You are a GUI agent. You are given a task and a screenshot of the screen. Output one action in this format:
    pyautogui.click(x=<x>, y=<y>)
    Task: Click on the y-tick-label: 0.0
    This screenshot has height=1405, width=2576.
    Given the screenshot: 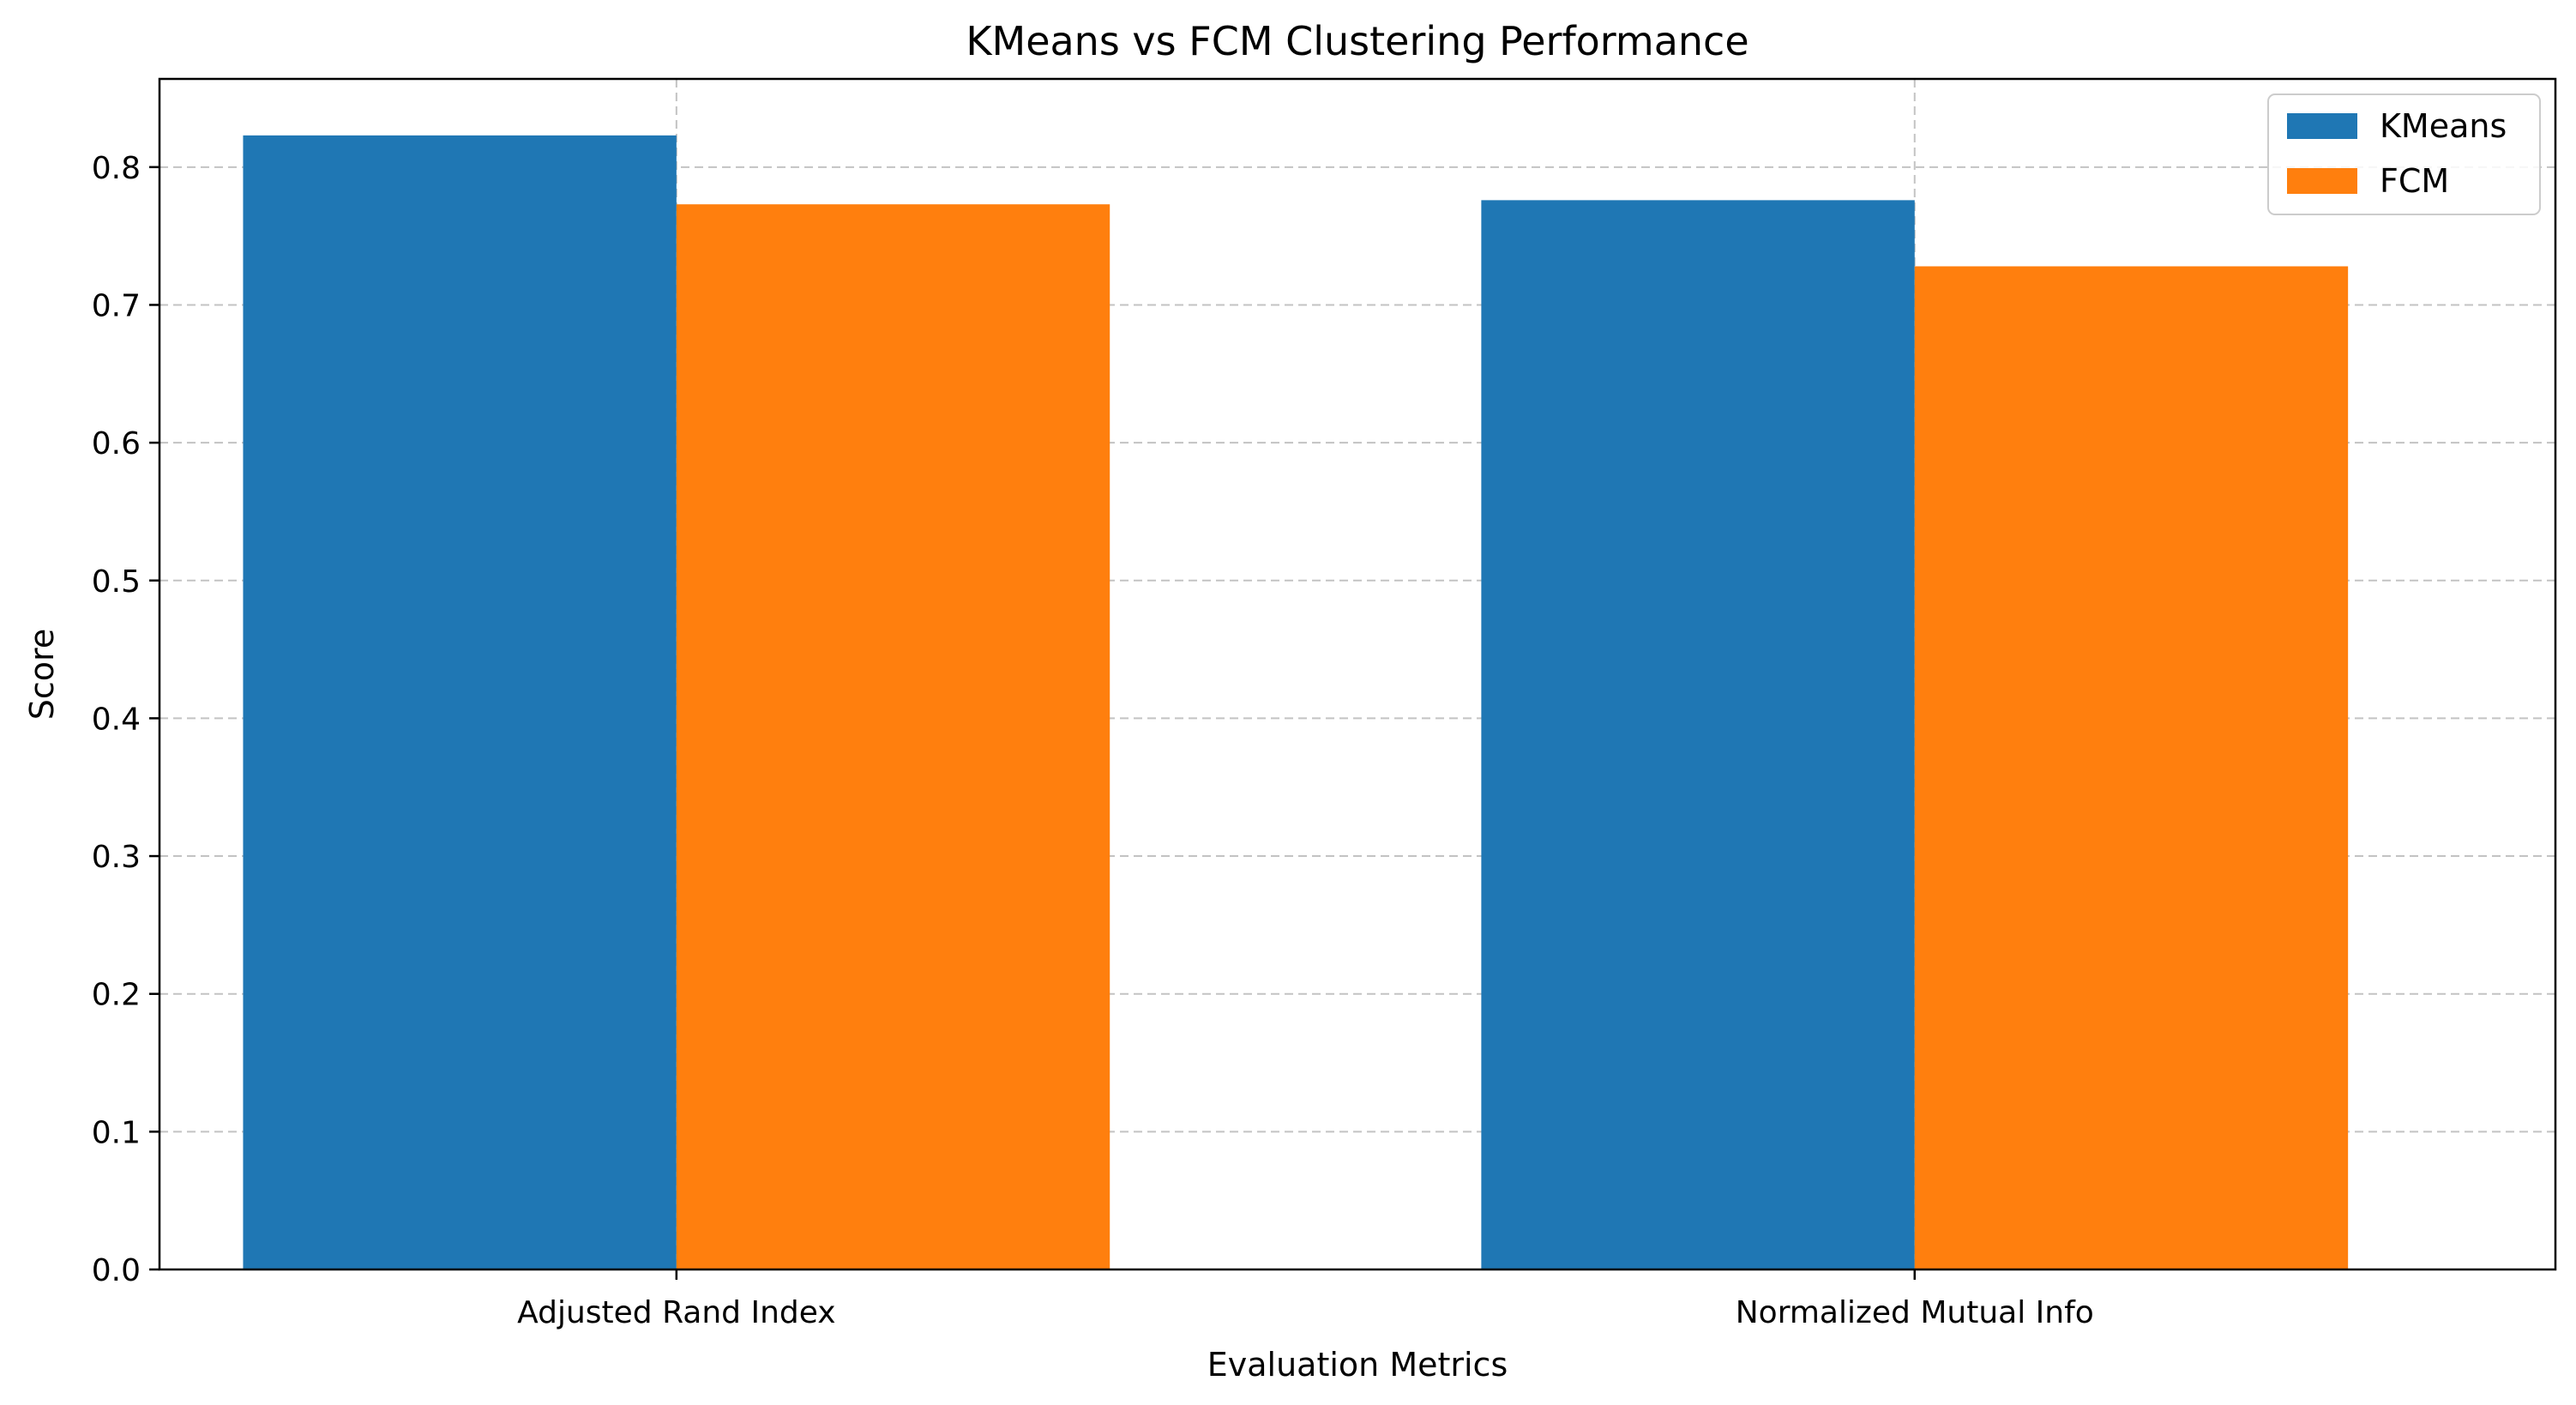 What is the action you would take?
    pyautogui.click(x=117, y=1270)
    